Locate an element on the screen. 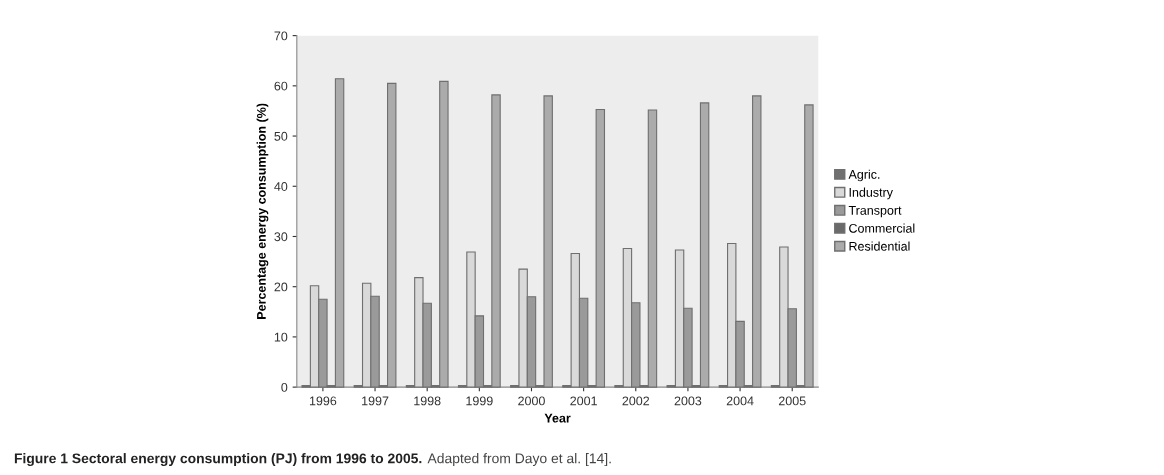 This screenshot has height=475, width=1164. x-tick-label: 2004 is located at coordinates (740, 401).